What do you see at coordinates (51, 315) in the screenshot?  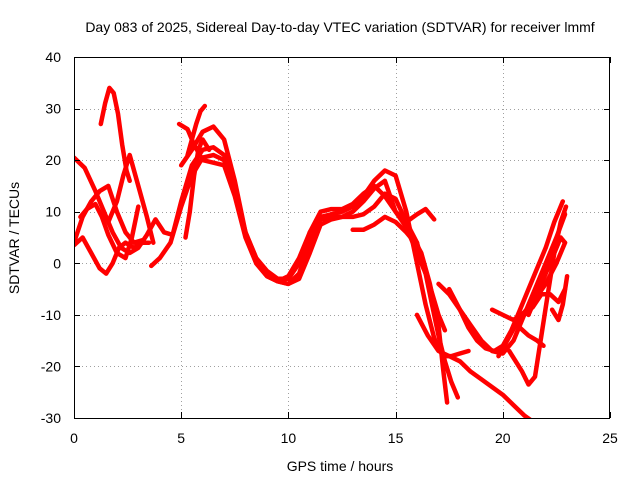 I see `y-tick-label: -10` at bounding box center [51, 315].